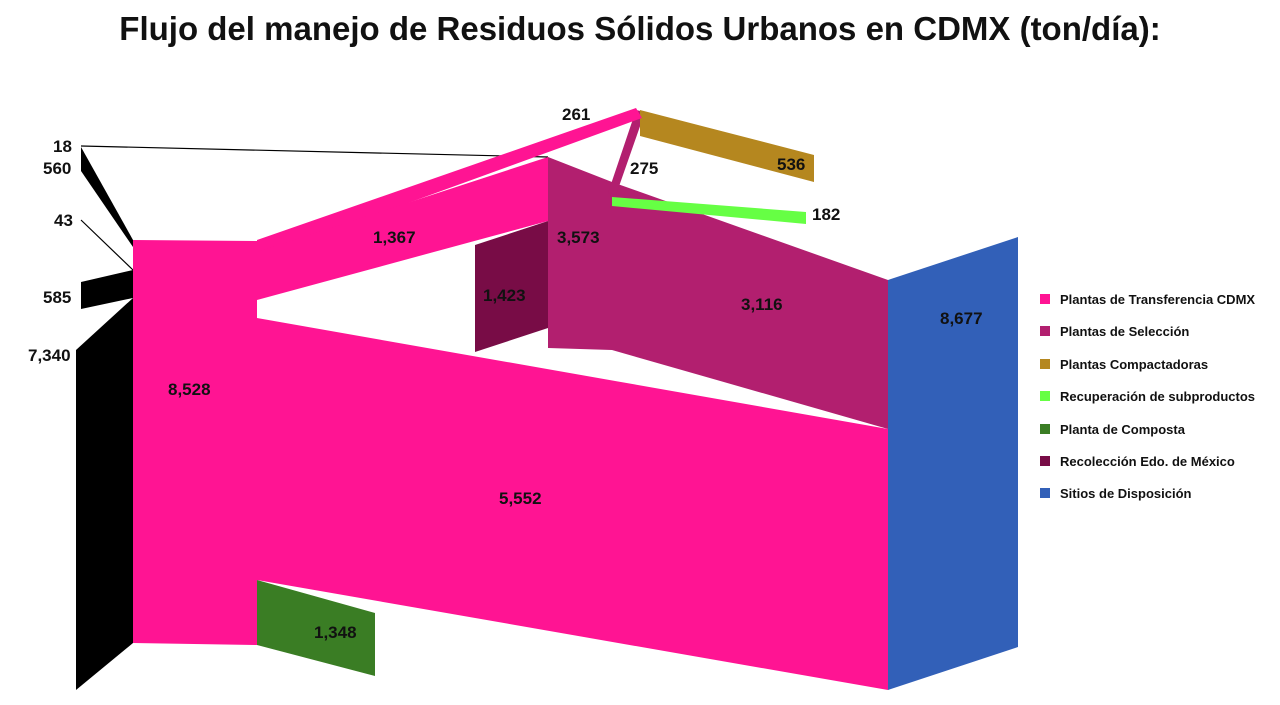  What do you see at coordinates (727, 146) in the screenshot?
I see `compactadoras-flow` at bounding box center [727, 146].